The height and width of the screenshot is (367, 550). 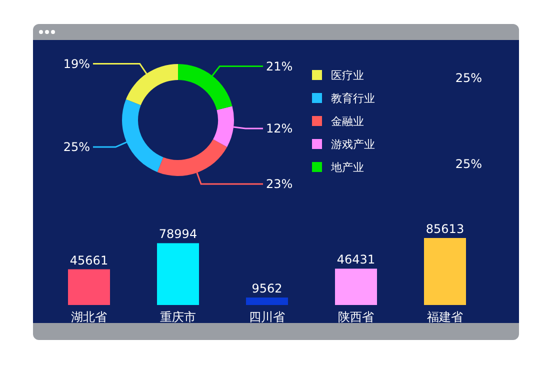 I want to click on legend-label: 游戏产业, so click(x=353, y=144).